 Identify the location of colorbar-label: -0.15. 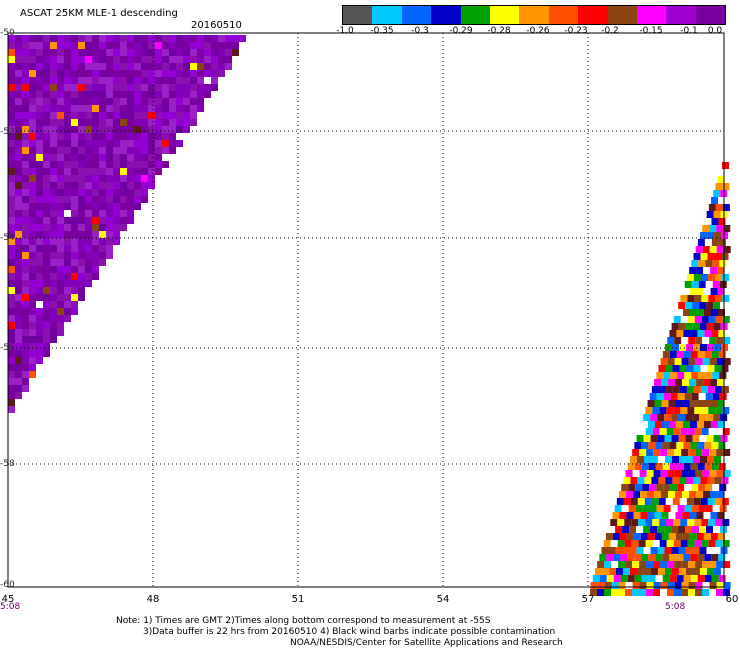
(651, 31).